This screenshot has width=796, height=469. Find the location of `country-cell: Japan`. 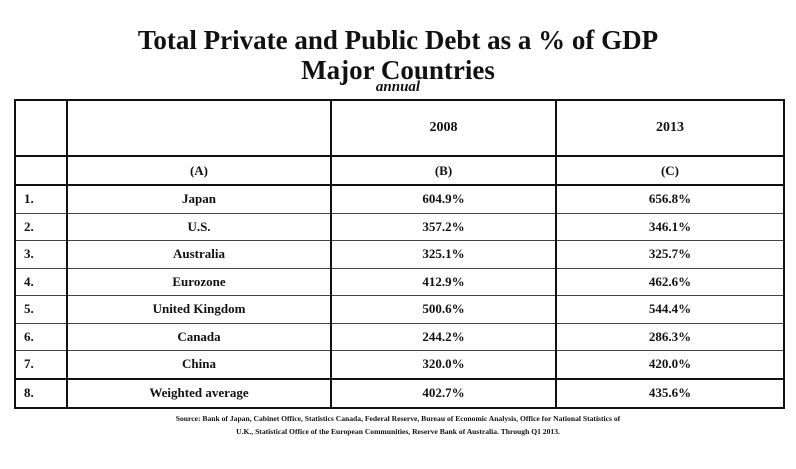

country-cell: Japan is located at coordinates (199, 199).